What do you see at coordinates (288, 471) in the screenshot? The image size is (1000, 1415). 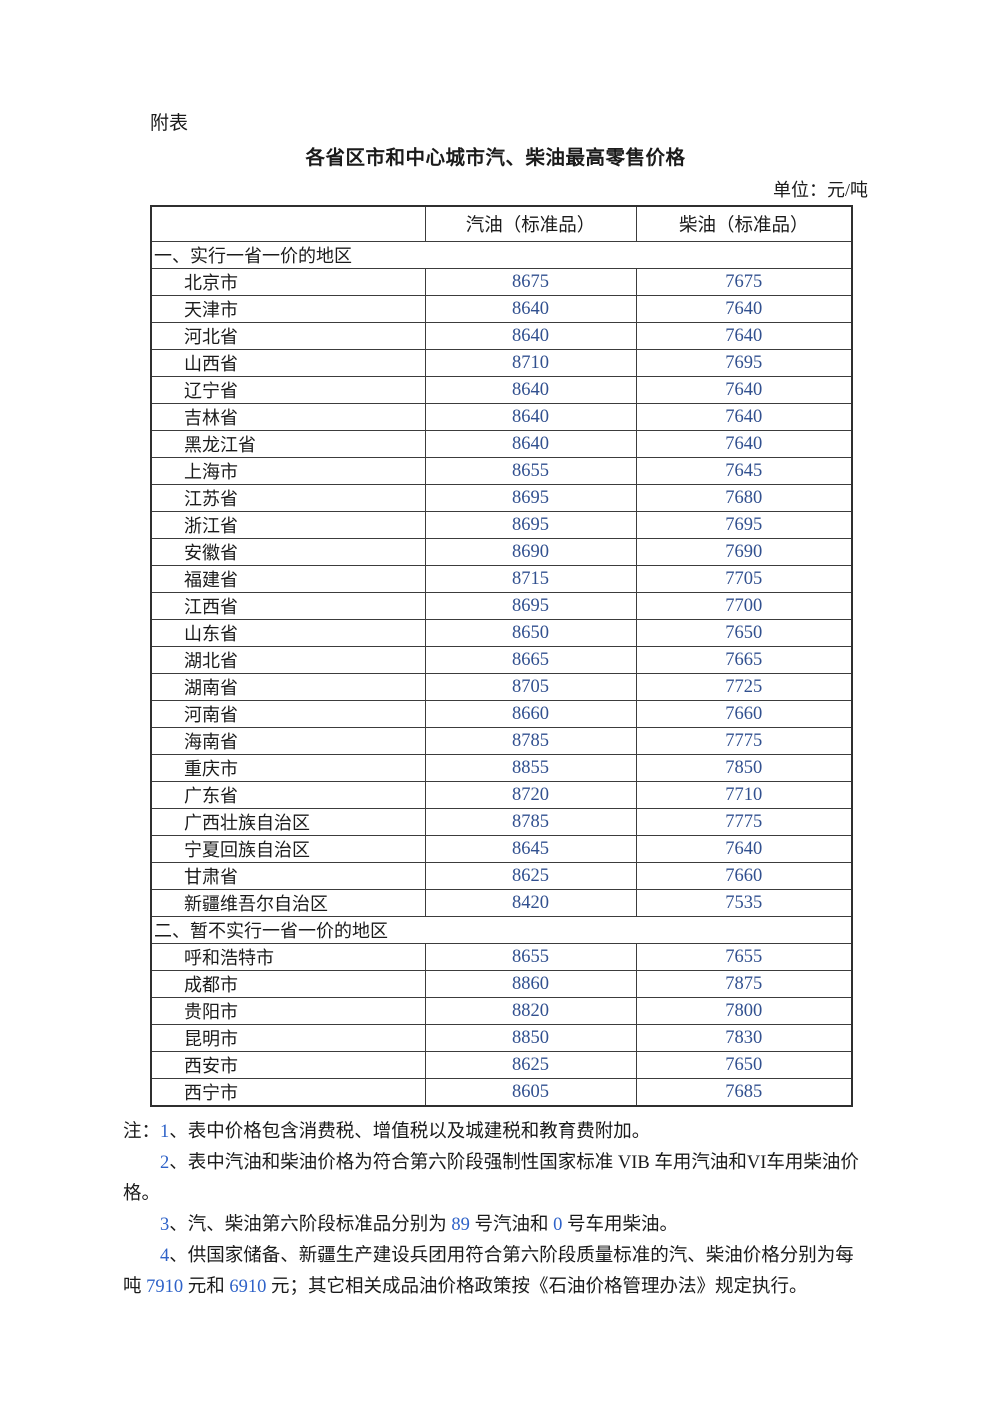 I see `region-cell: 上海市` at bounding box center [288, 471].